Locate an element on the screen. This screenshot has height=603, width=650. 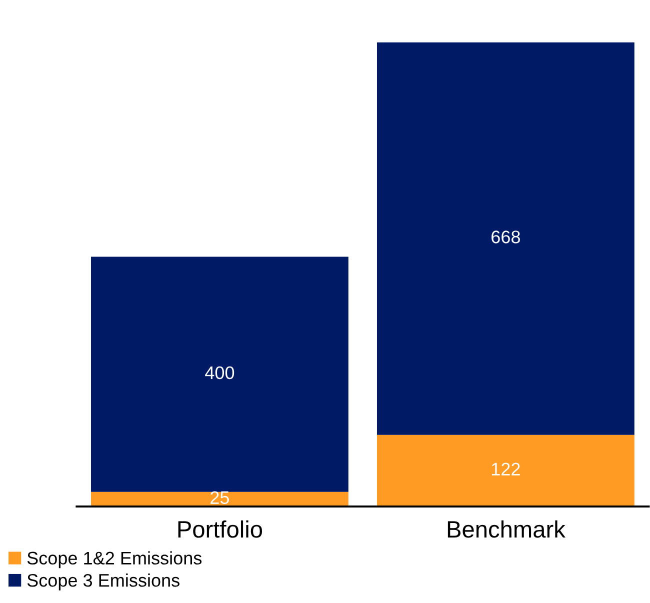
data-label: 25 is located at coordinates (219, 497).